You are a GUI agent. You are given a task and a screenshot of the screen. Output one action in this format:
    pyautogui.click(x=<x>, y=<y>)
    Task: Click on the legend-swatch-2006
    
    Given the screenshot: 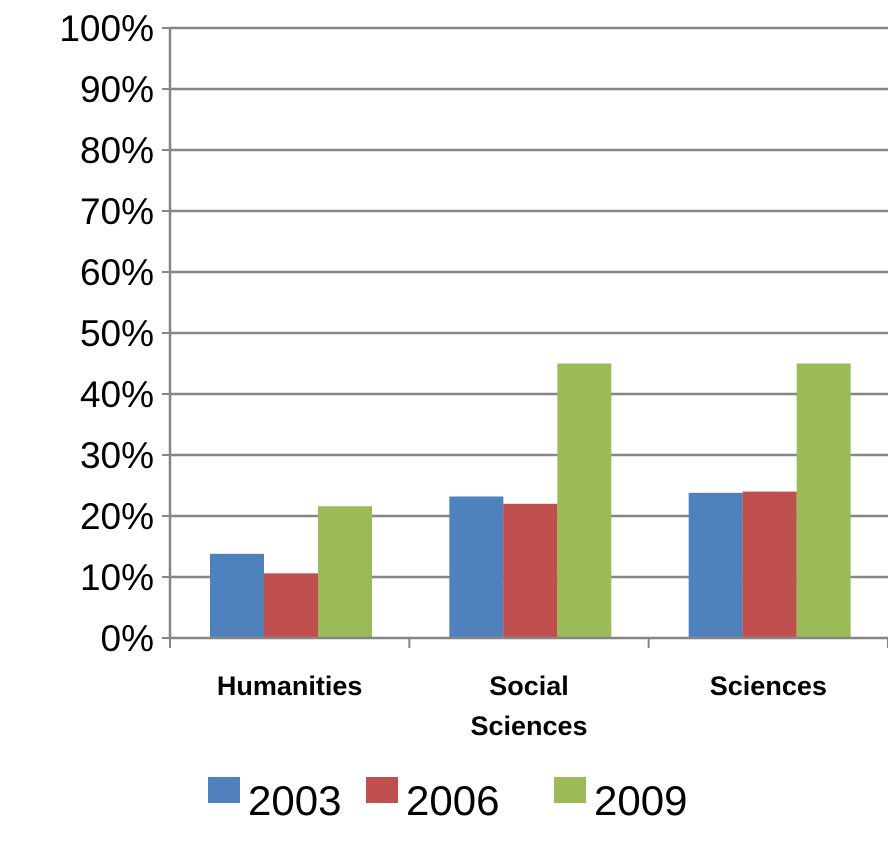 What is the action you would take?
    pyautogui.click(x=382, y=790)
    